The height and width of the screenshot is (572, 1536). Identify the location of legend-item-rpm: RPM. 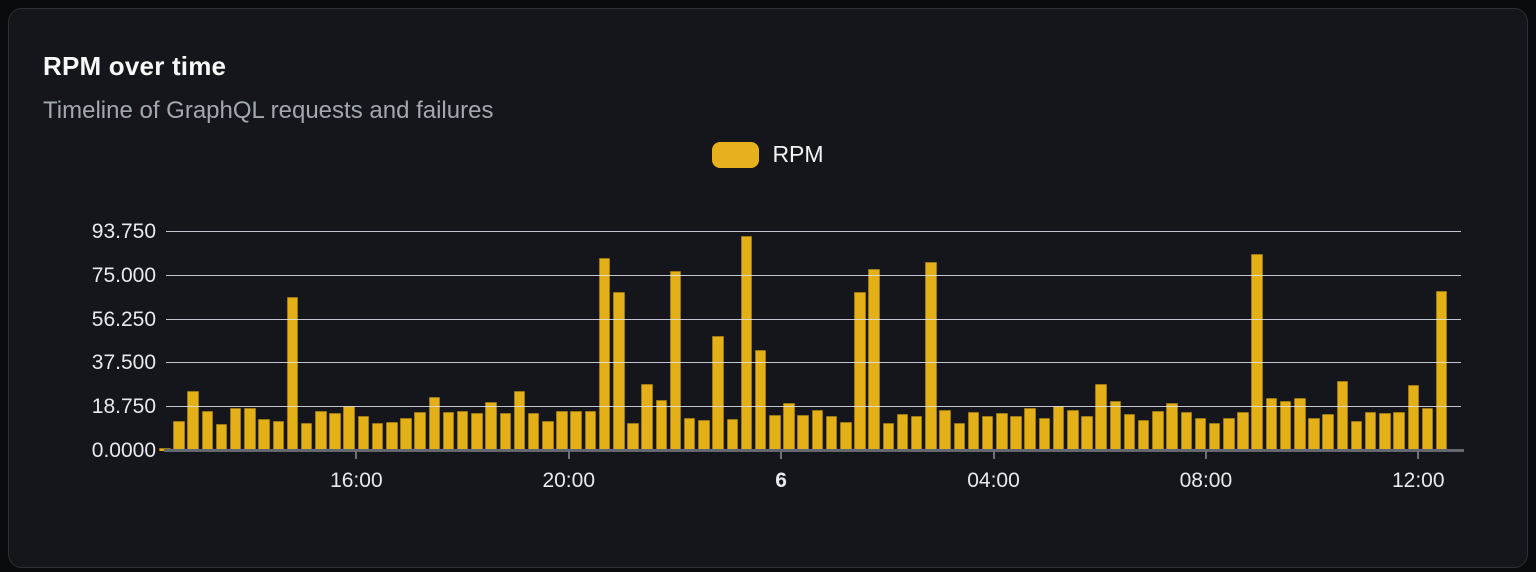
(768, 154).